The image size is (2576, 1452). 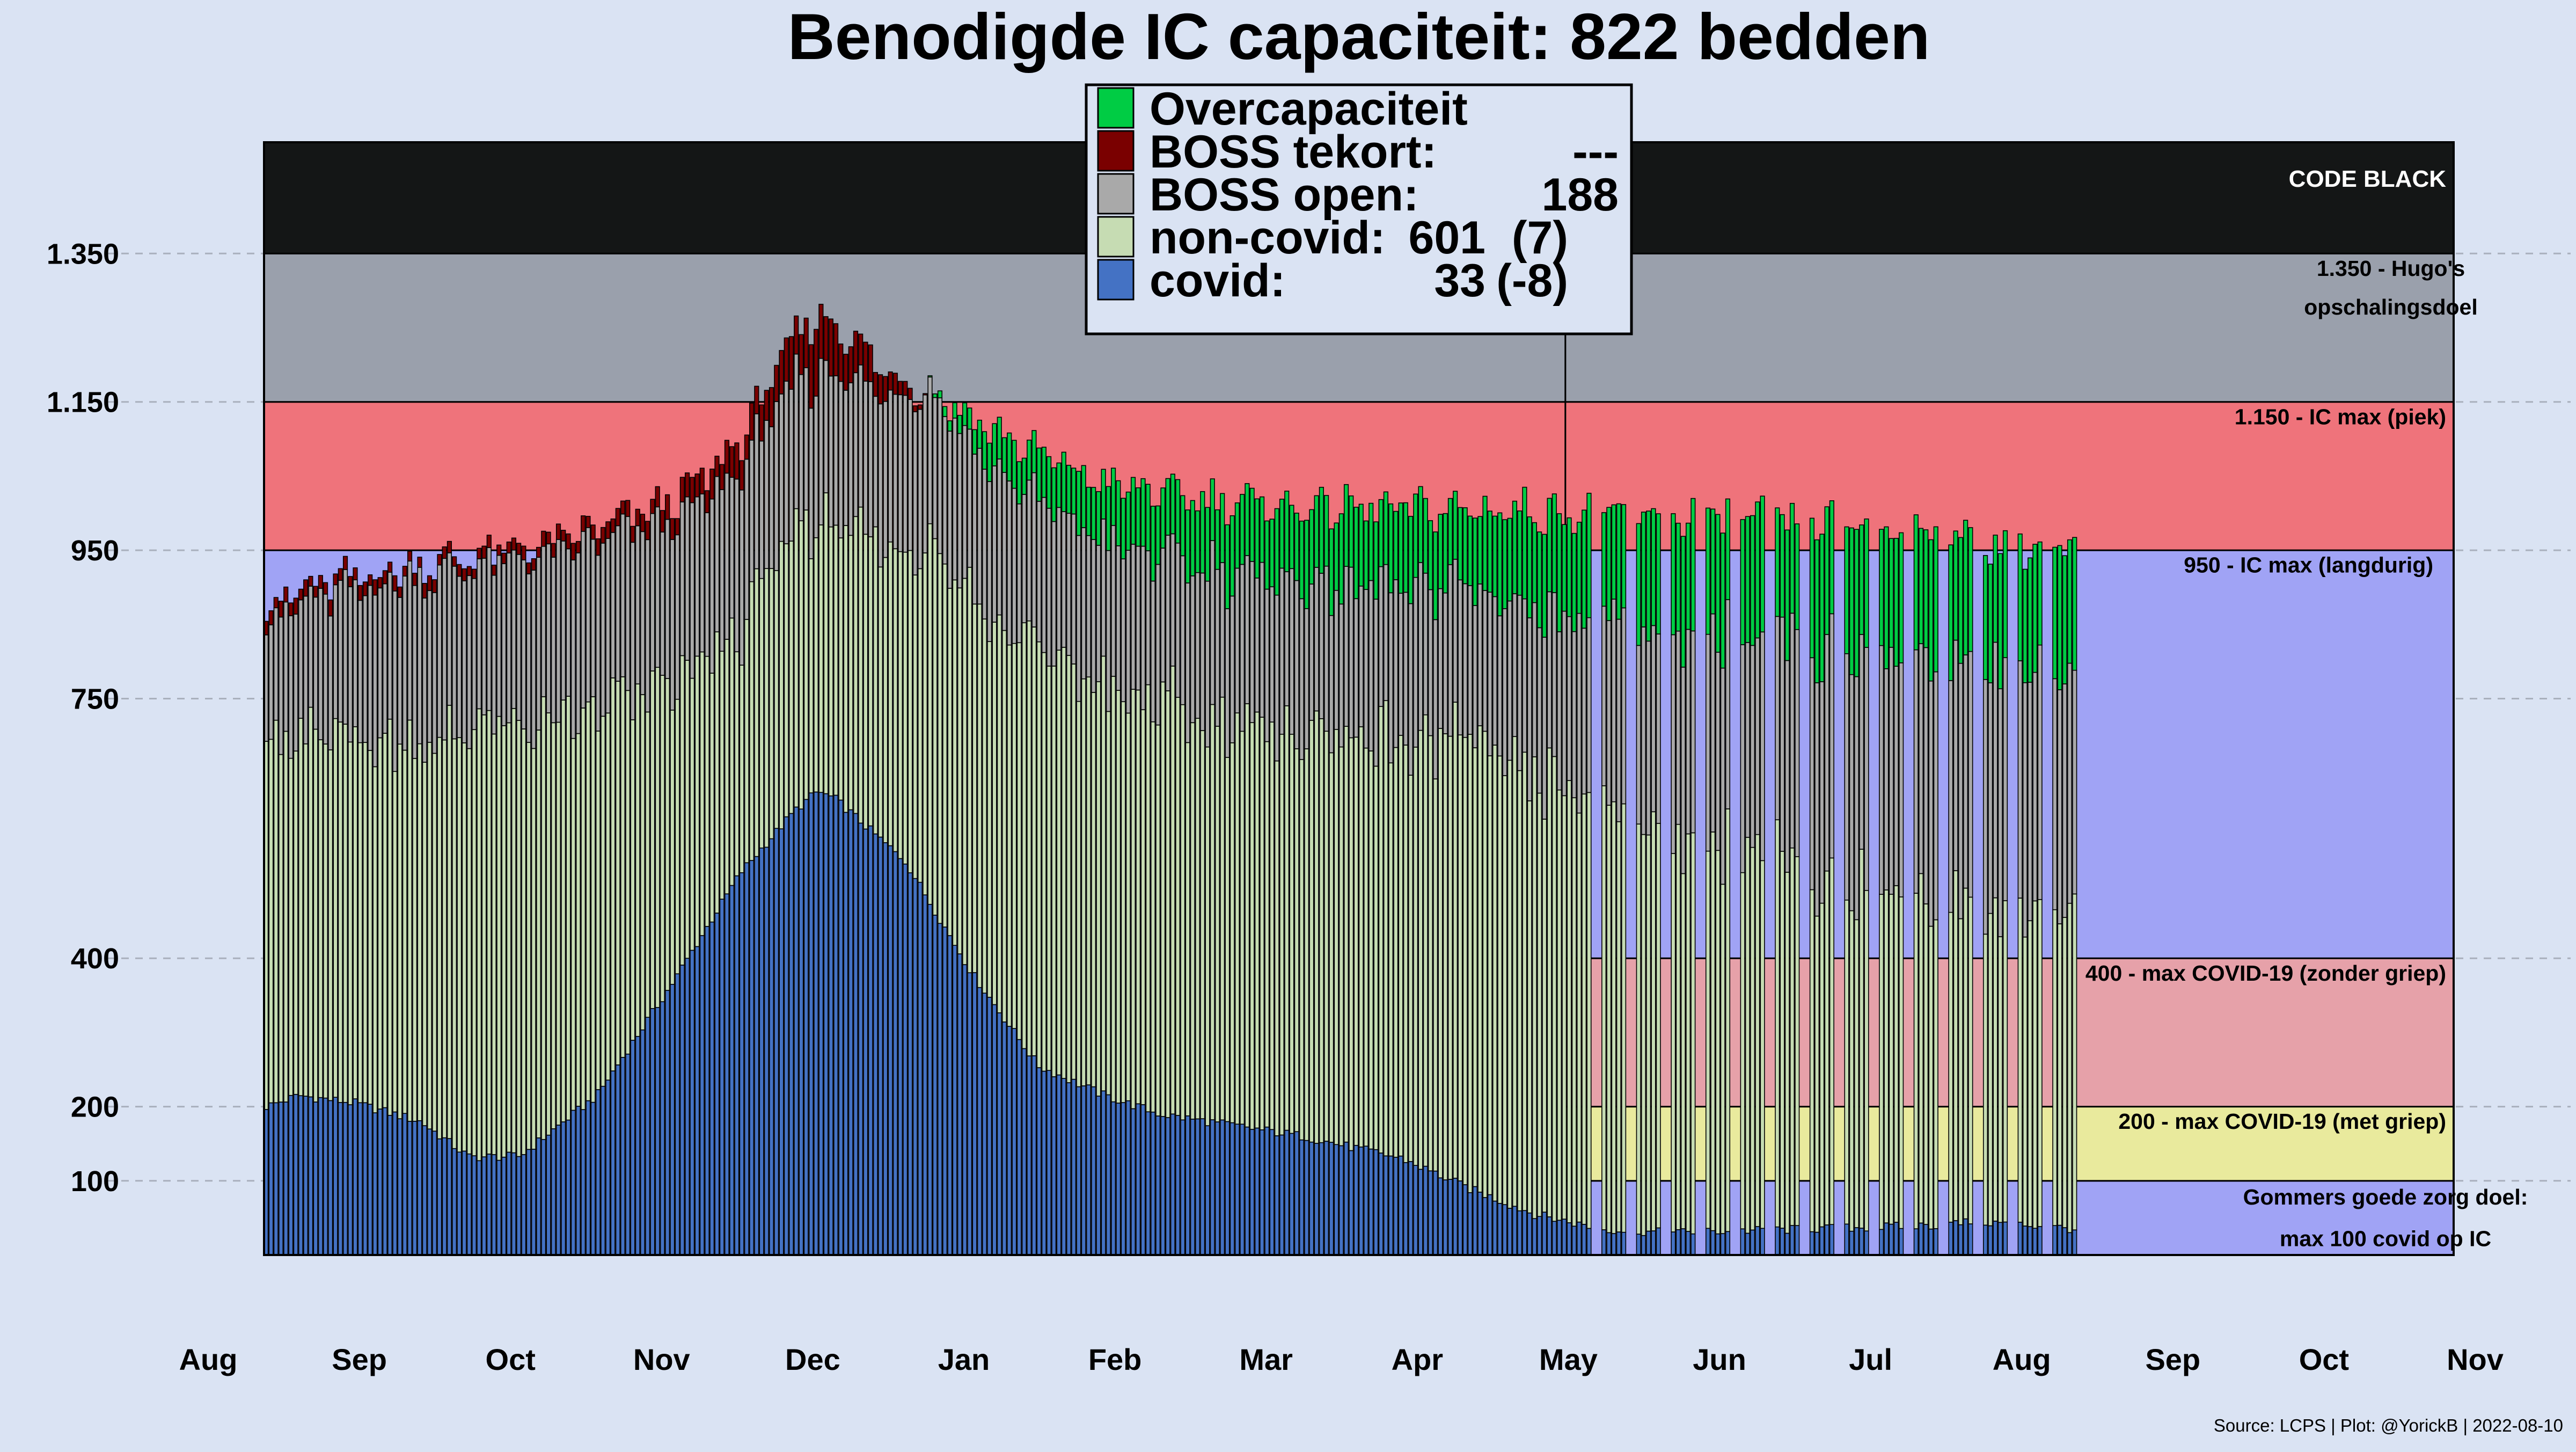 I want to click on x-tick-label: Sep, so click(x=2172, y=1359).